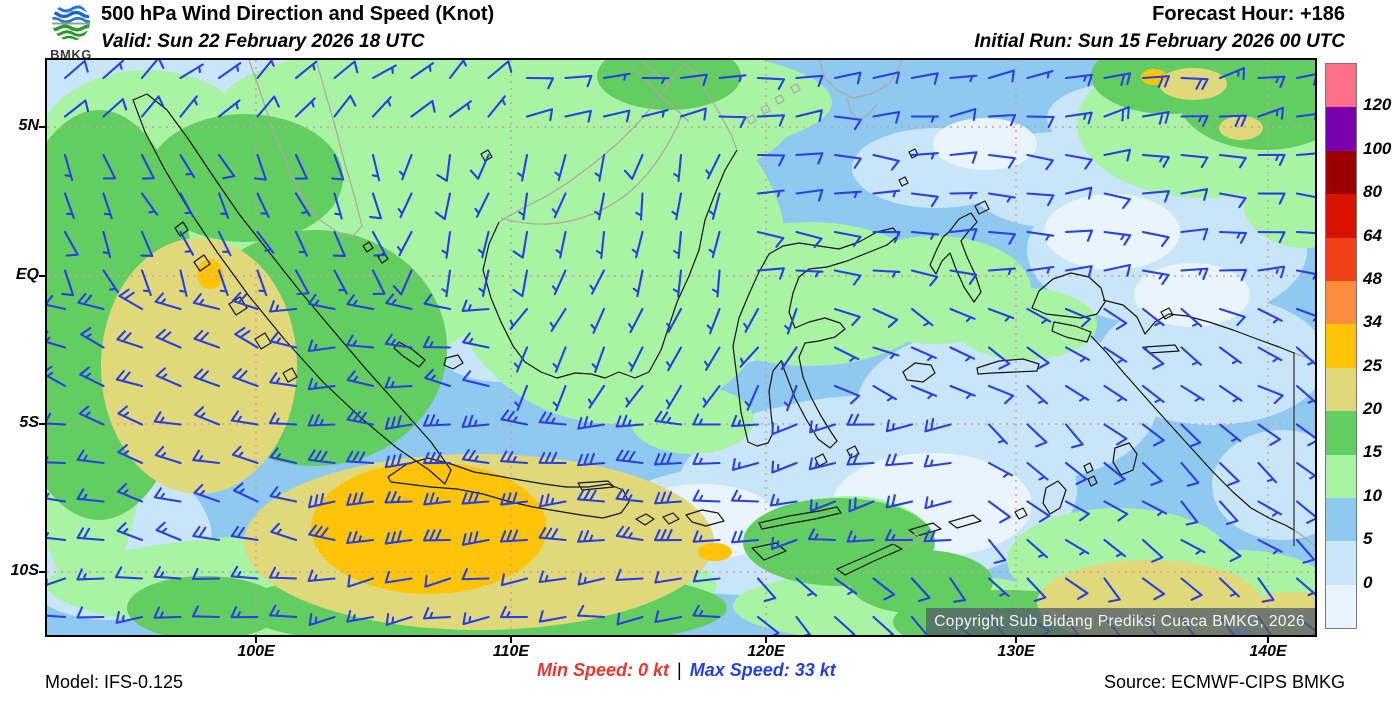  What do you see at coordinates (24, 570) in the screenshot?
I see `y-tick-label: 10S` at bounding box center [24, 570].